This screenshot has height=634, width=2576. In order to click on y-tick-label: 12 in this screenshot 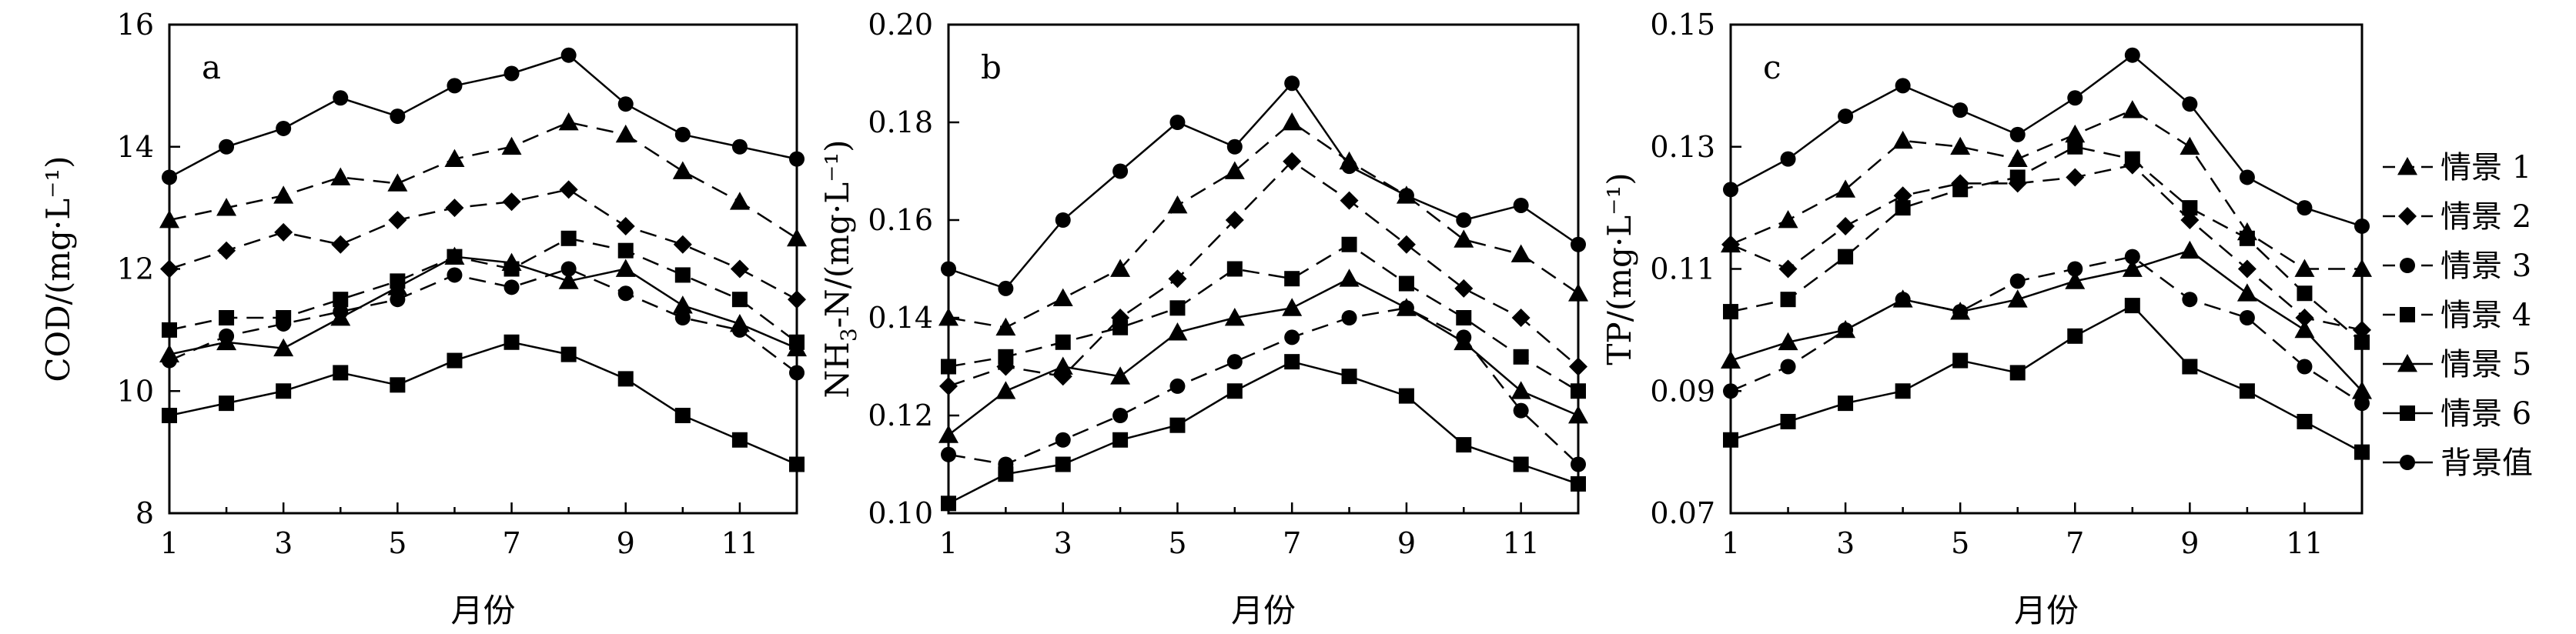, I will do `click(136, 269)`.